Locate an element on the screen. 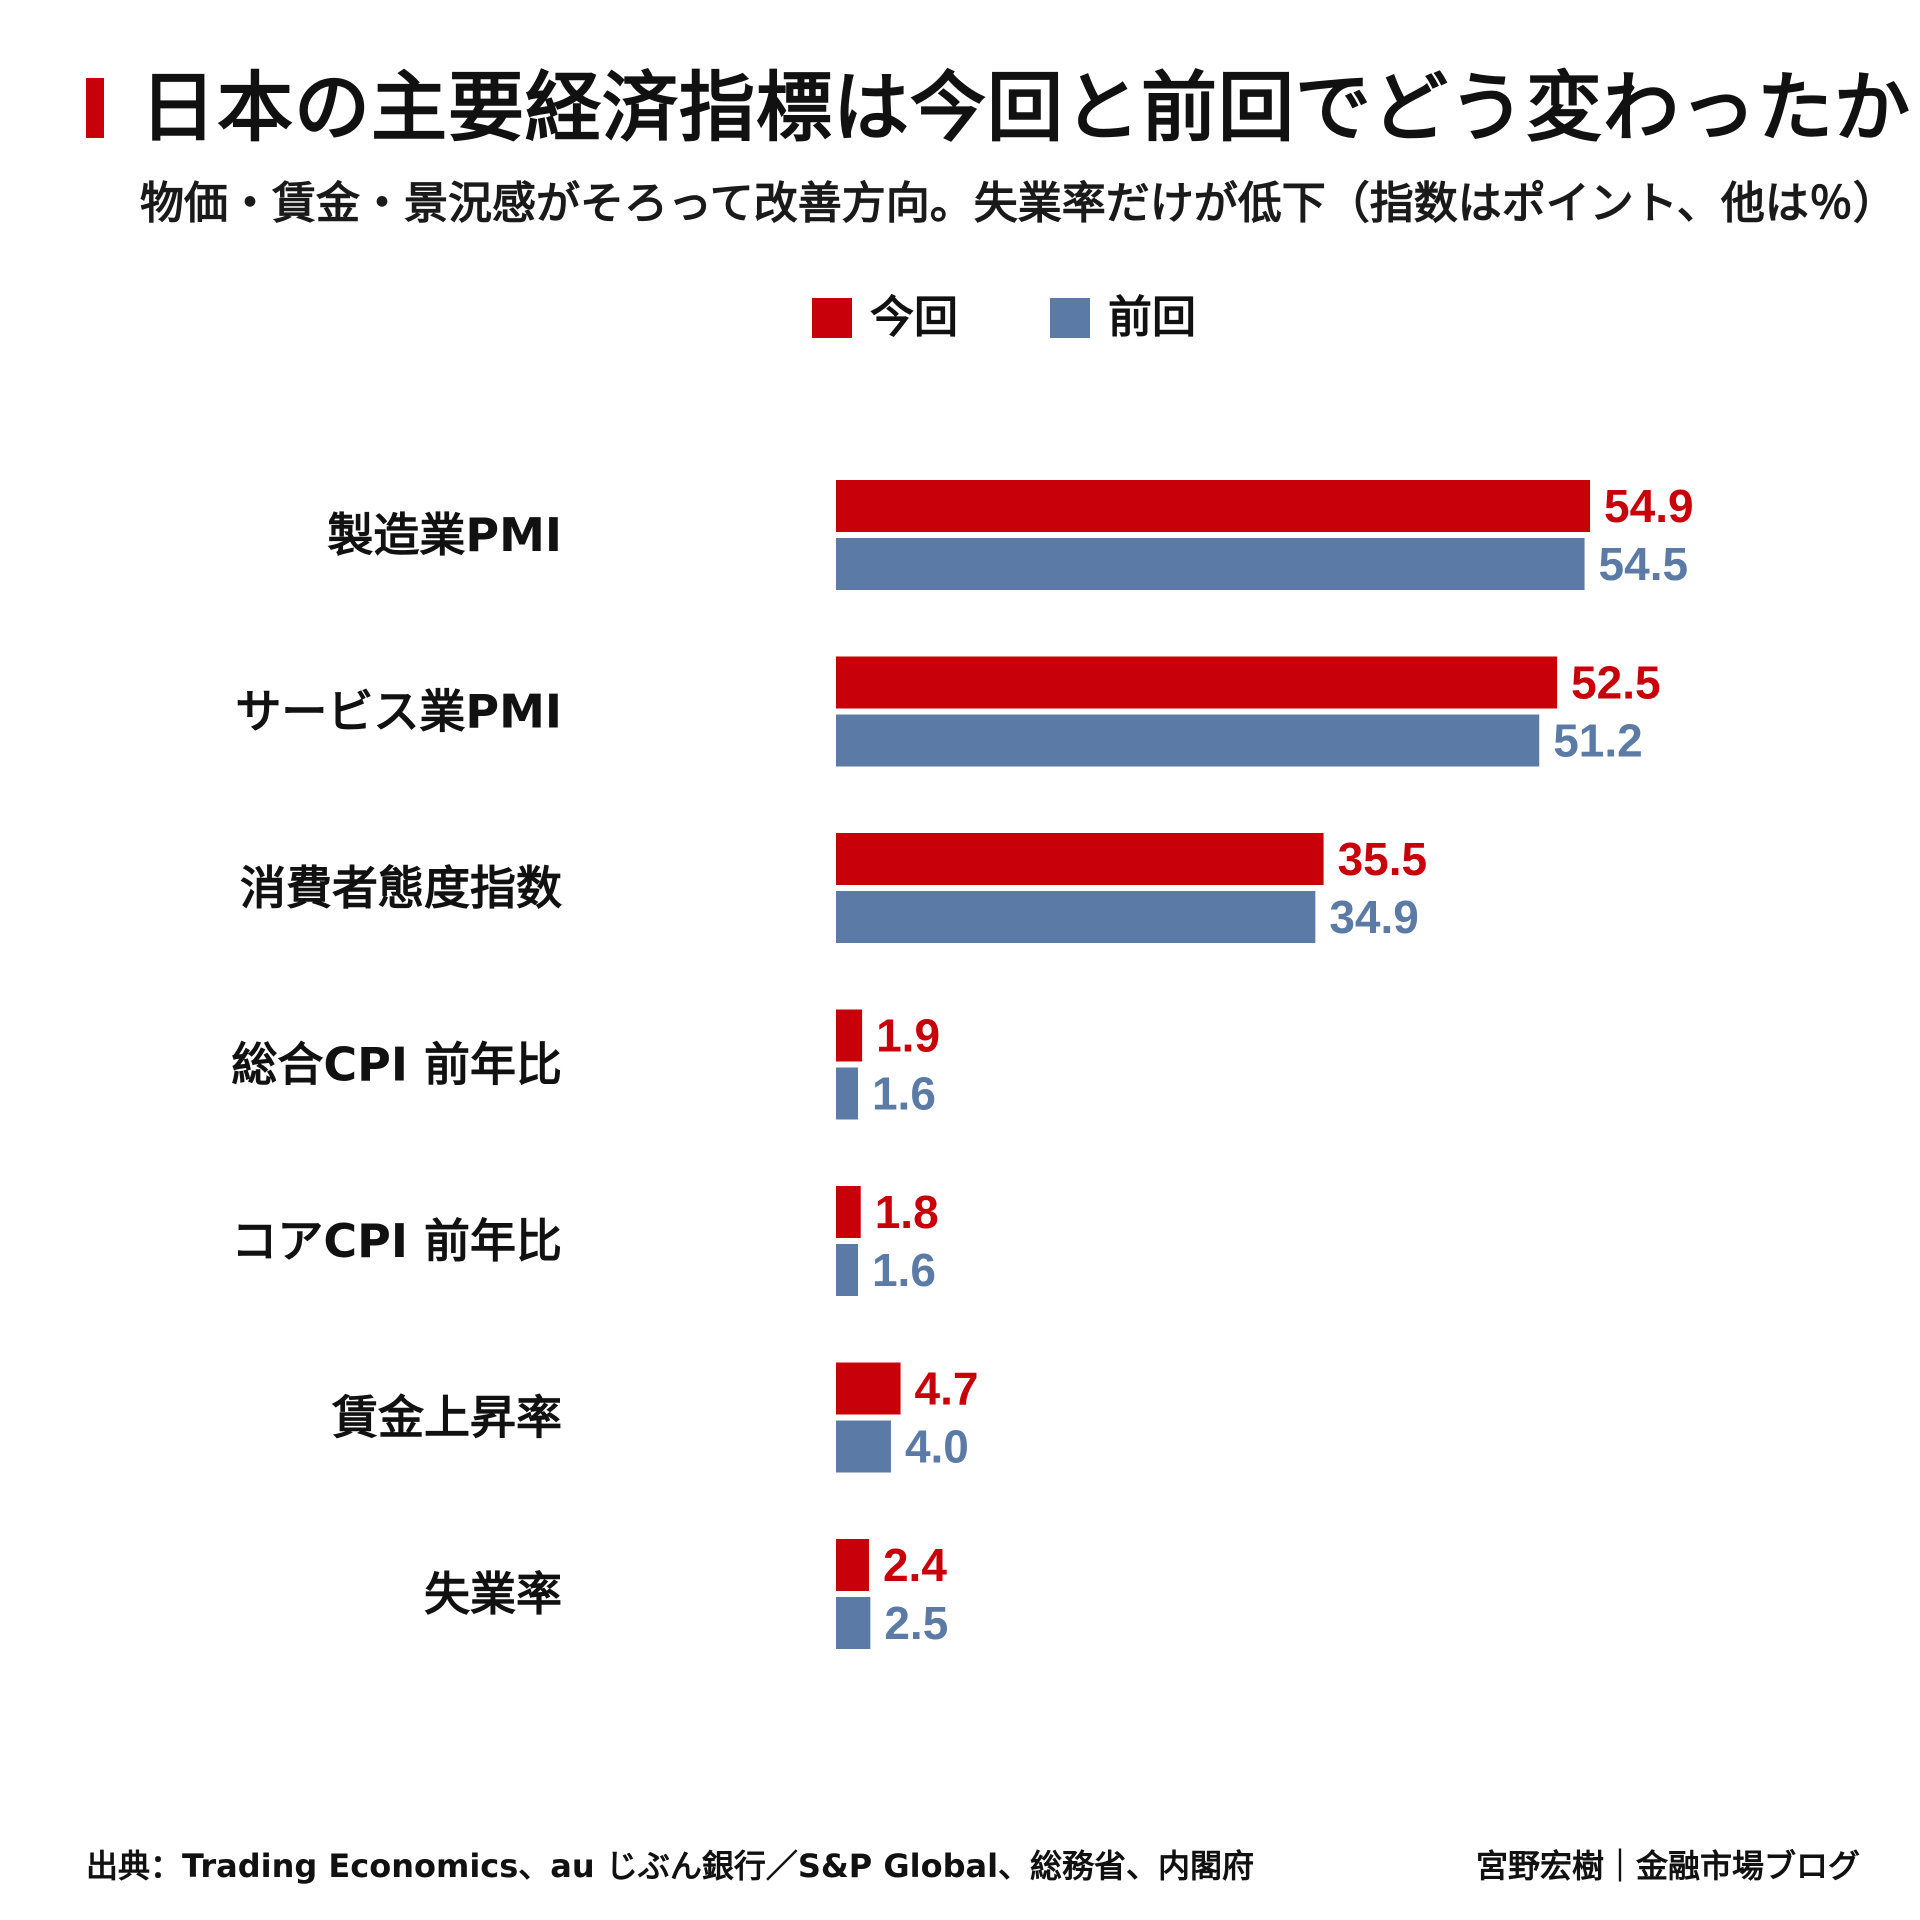 This screenshot has height=1920, width=1920. value-label-current: 4.7 is located at coordinates (947, 1389).